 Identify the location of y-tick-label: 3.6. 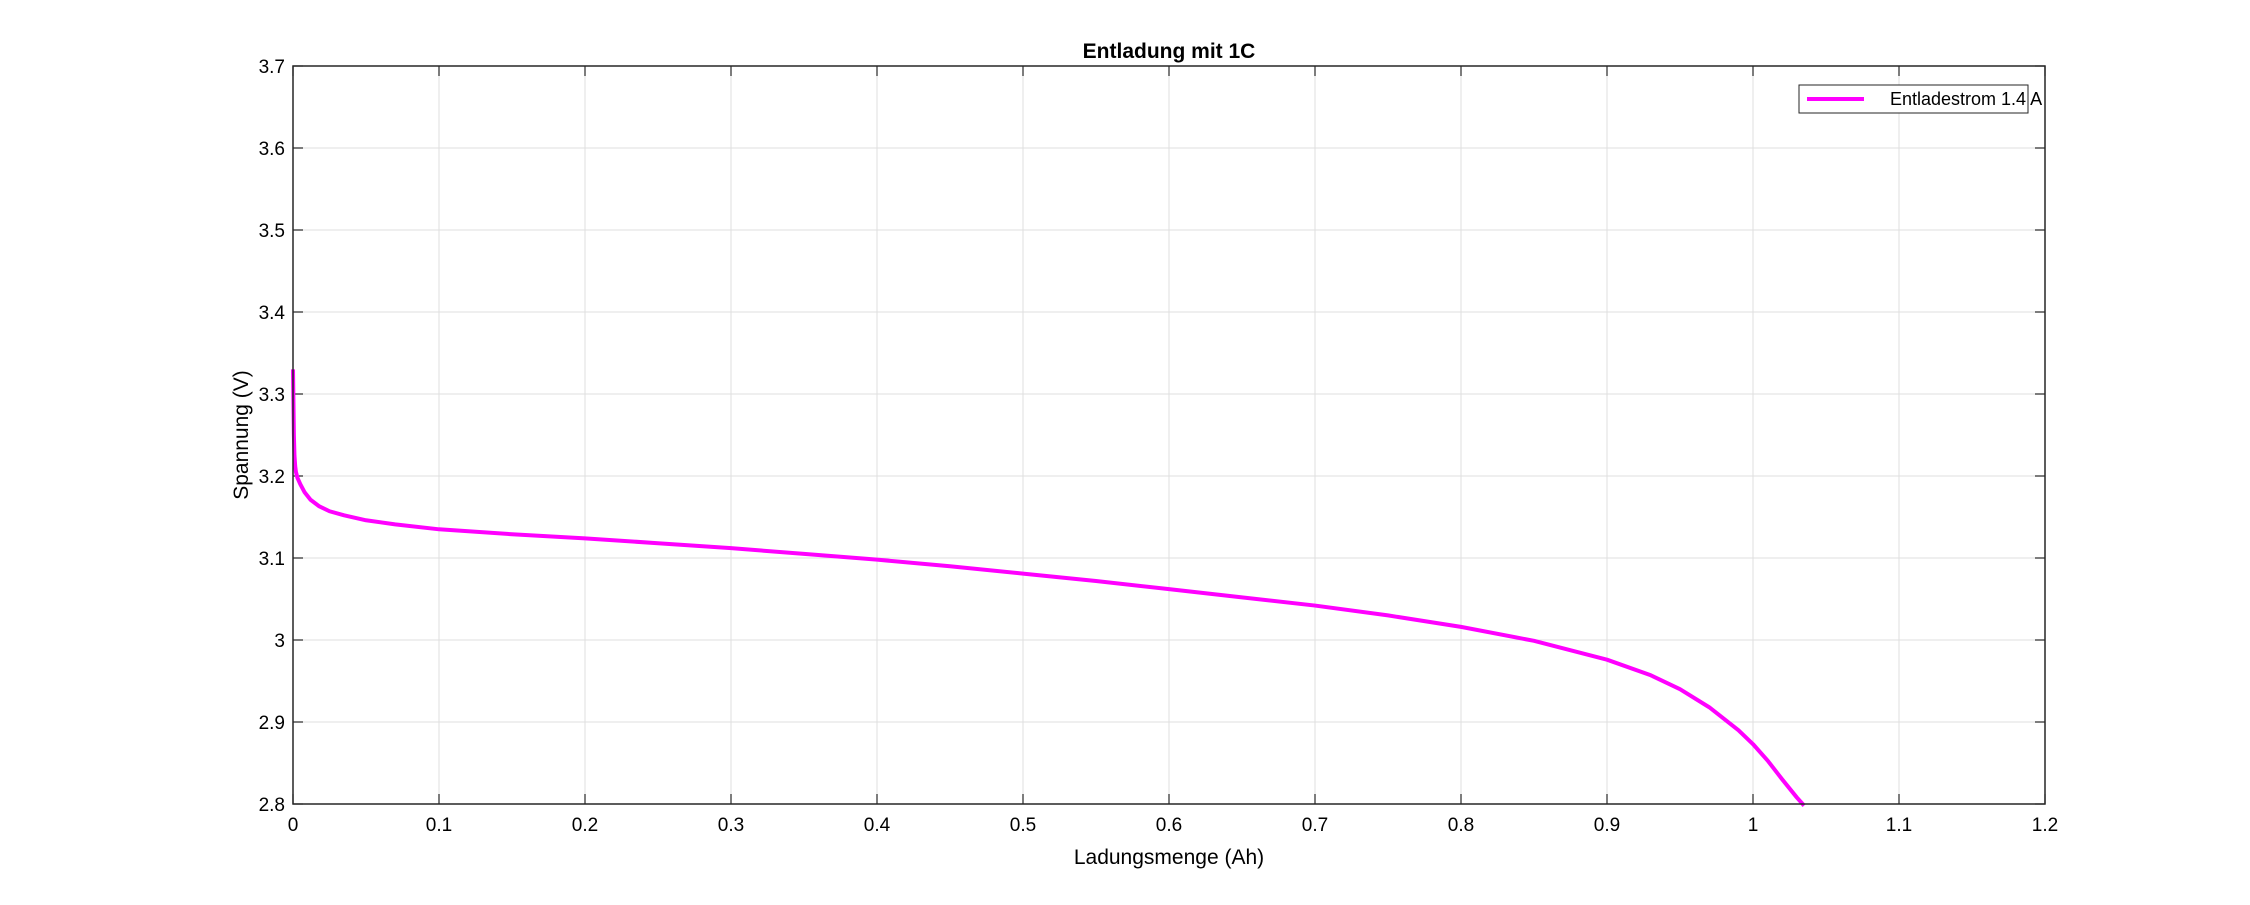
(272, 149).